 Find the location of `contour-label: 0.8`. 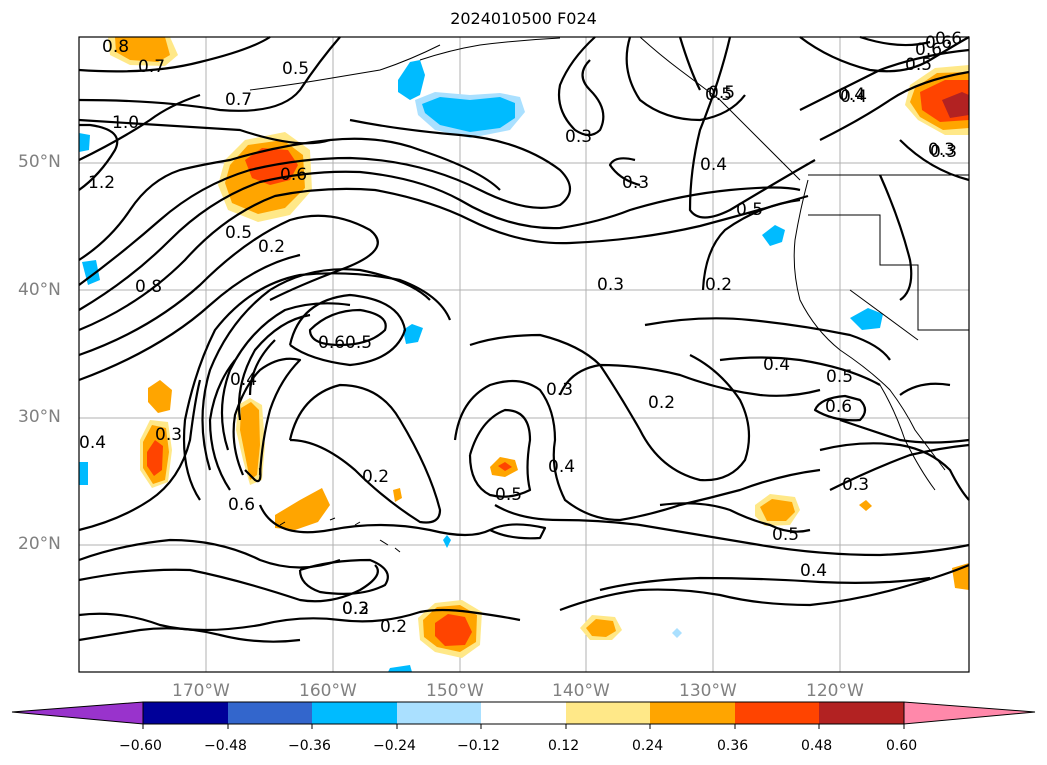

contour-label: 0.8 is located at coordinates (115, 47).